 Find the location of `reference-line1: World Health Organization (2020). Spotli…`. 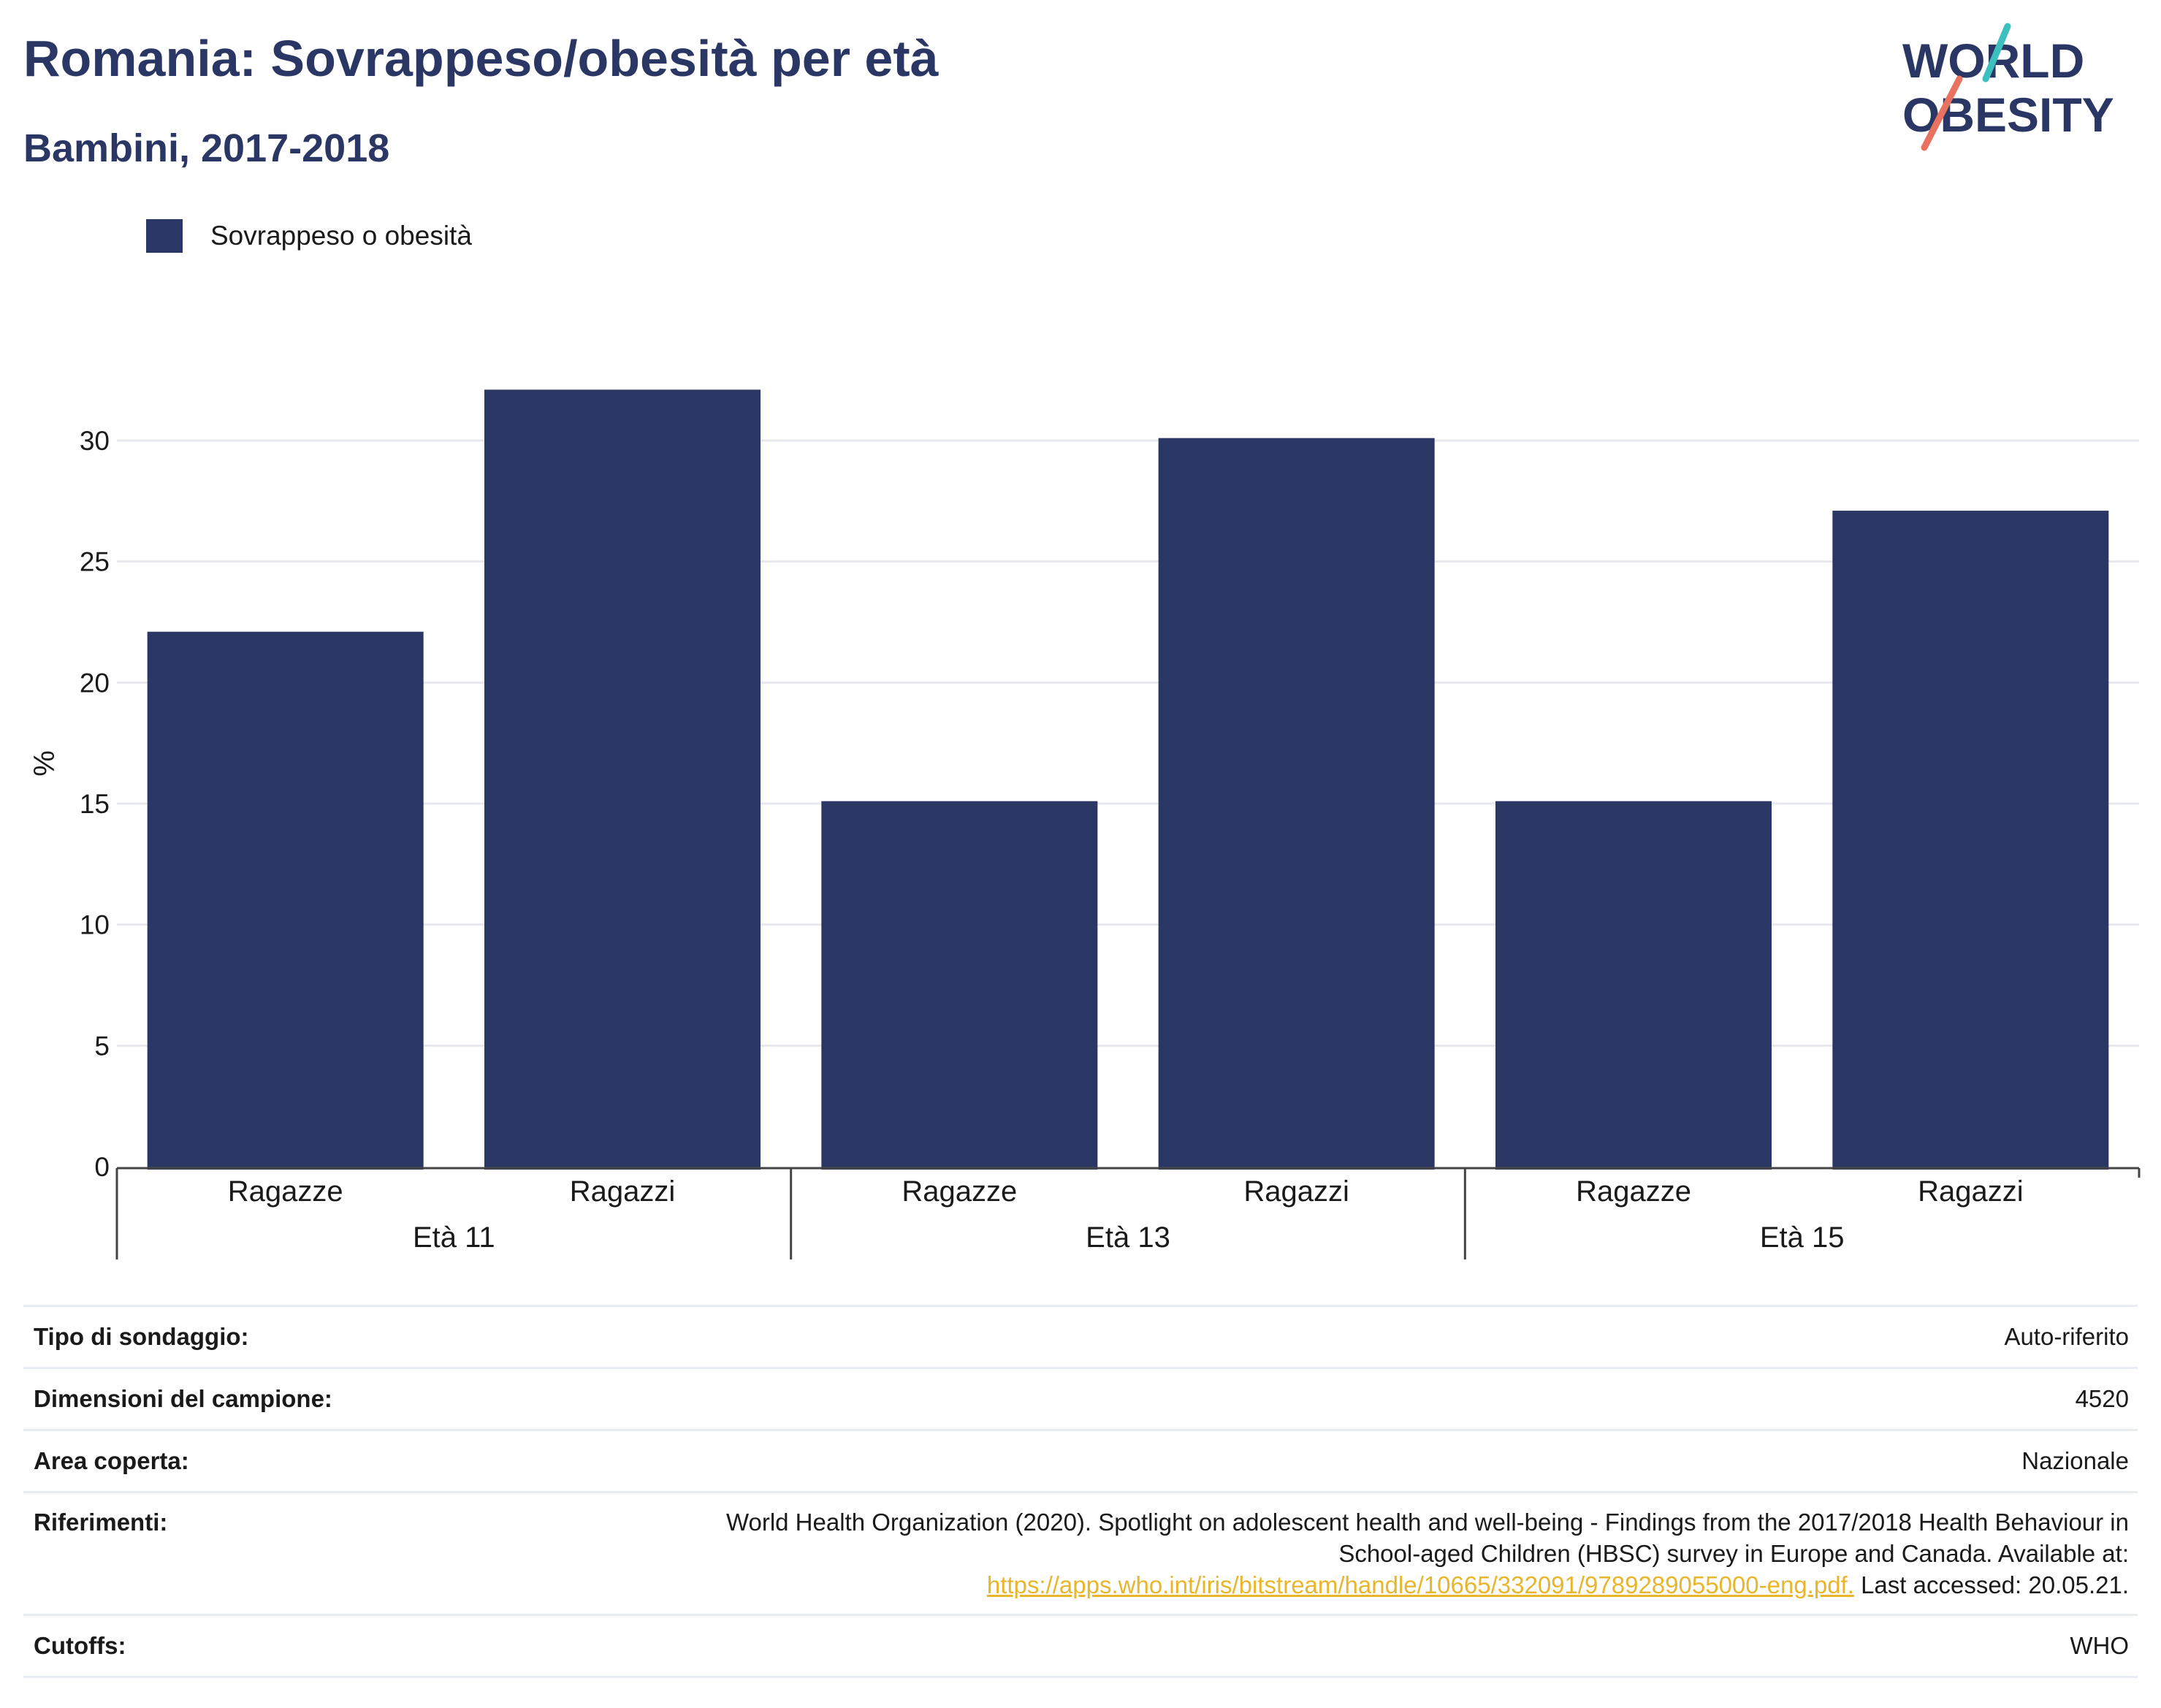

reference-line1: World Health Organization (2020). Spotli… is located at coordinates (1427, 1523).